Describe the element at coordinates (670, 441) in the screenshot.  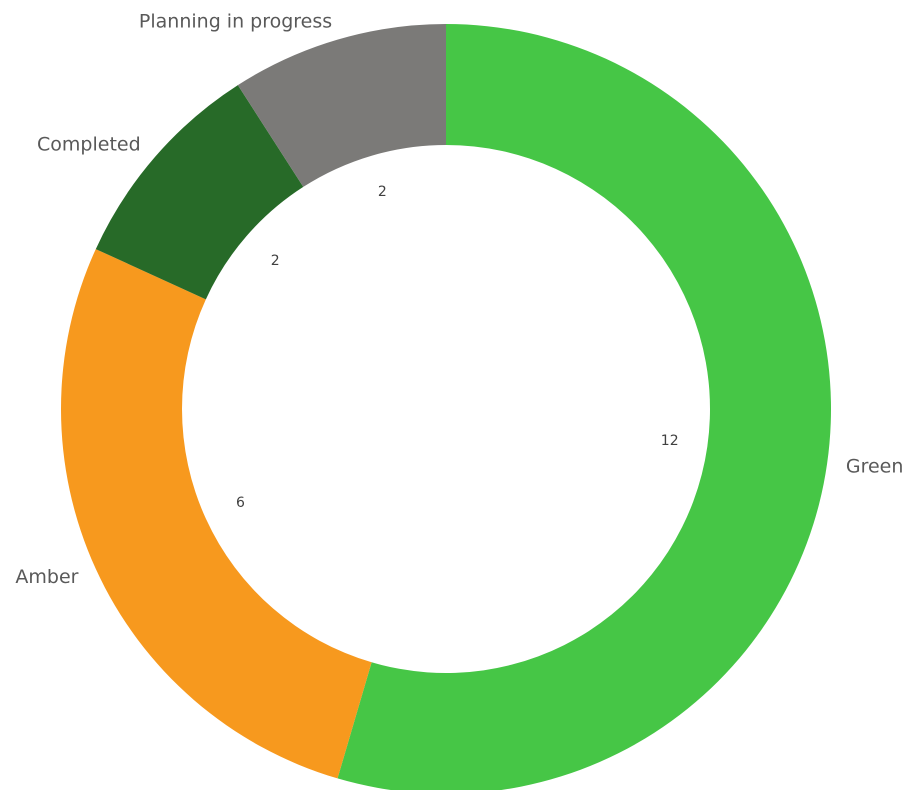
I see `value-label-green: 12` at that location.